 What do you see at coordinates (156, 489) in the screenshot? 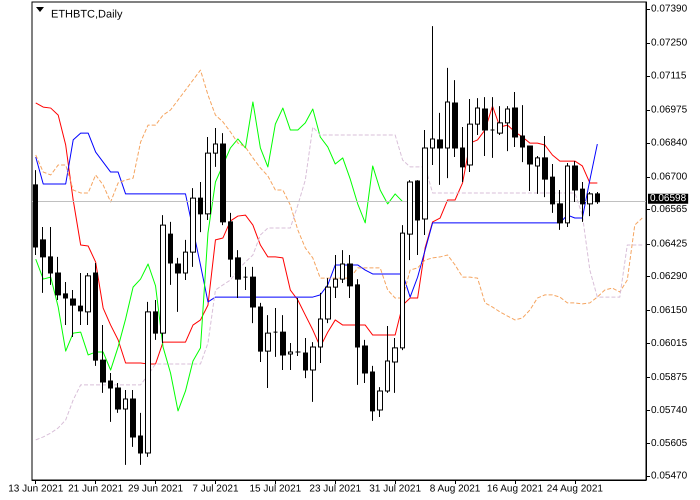
I see `x-tick-label: 29 Jun 2021` at bounding box center [156, 489].